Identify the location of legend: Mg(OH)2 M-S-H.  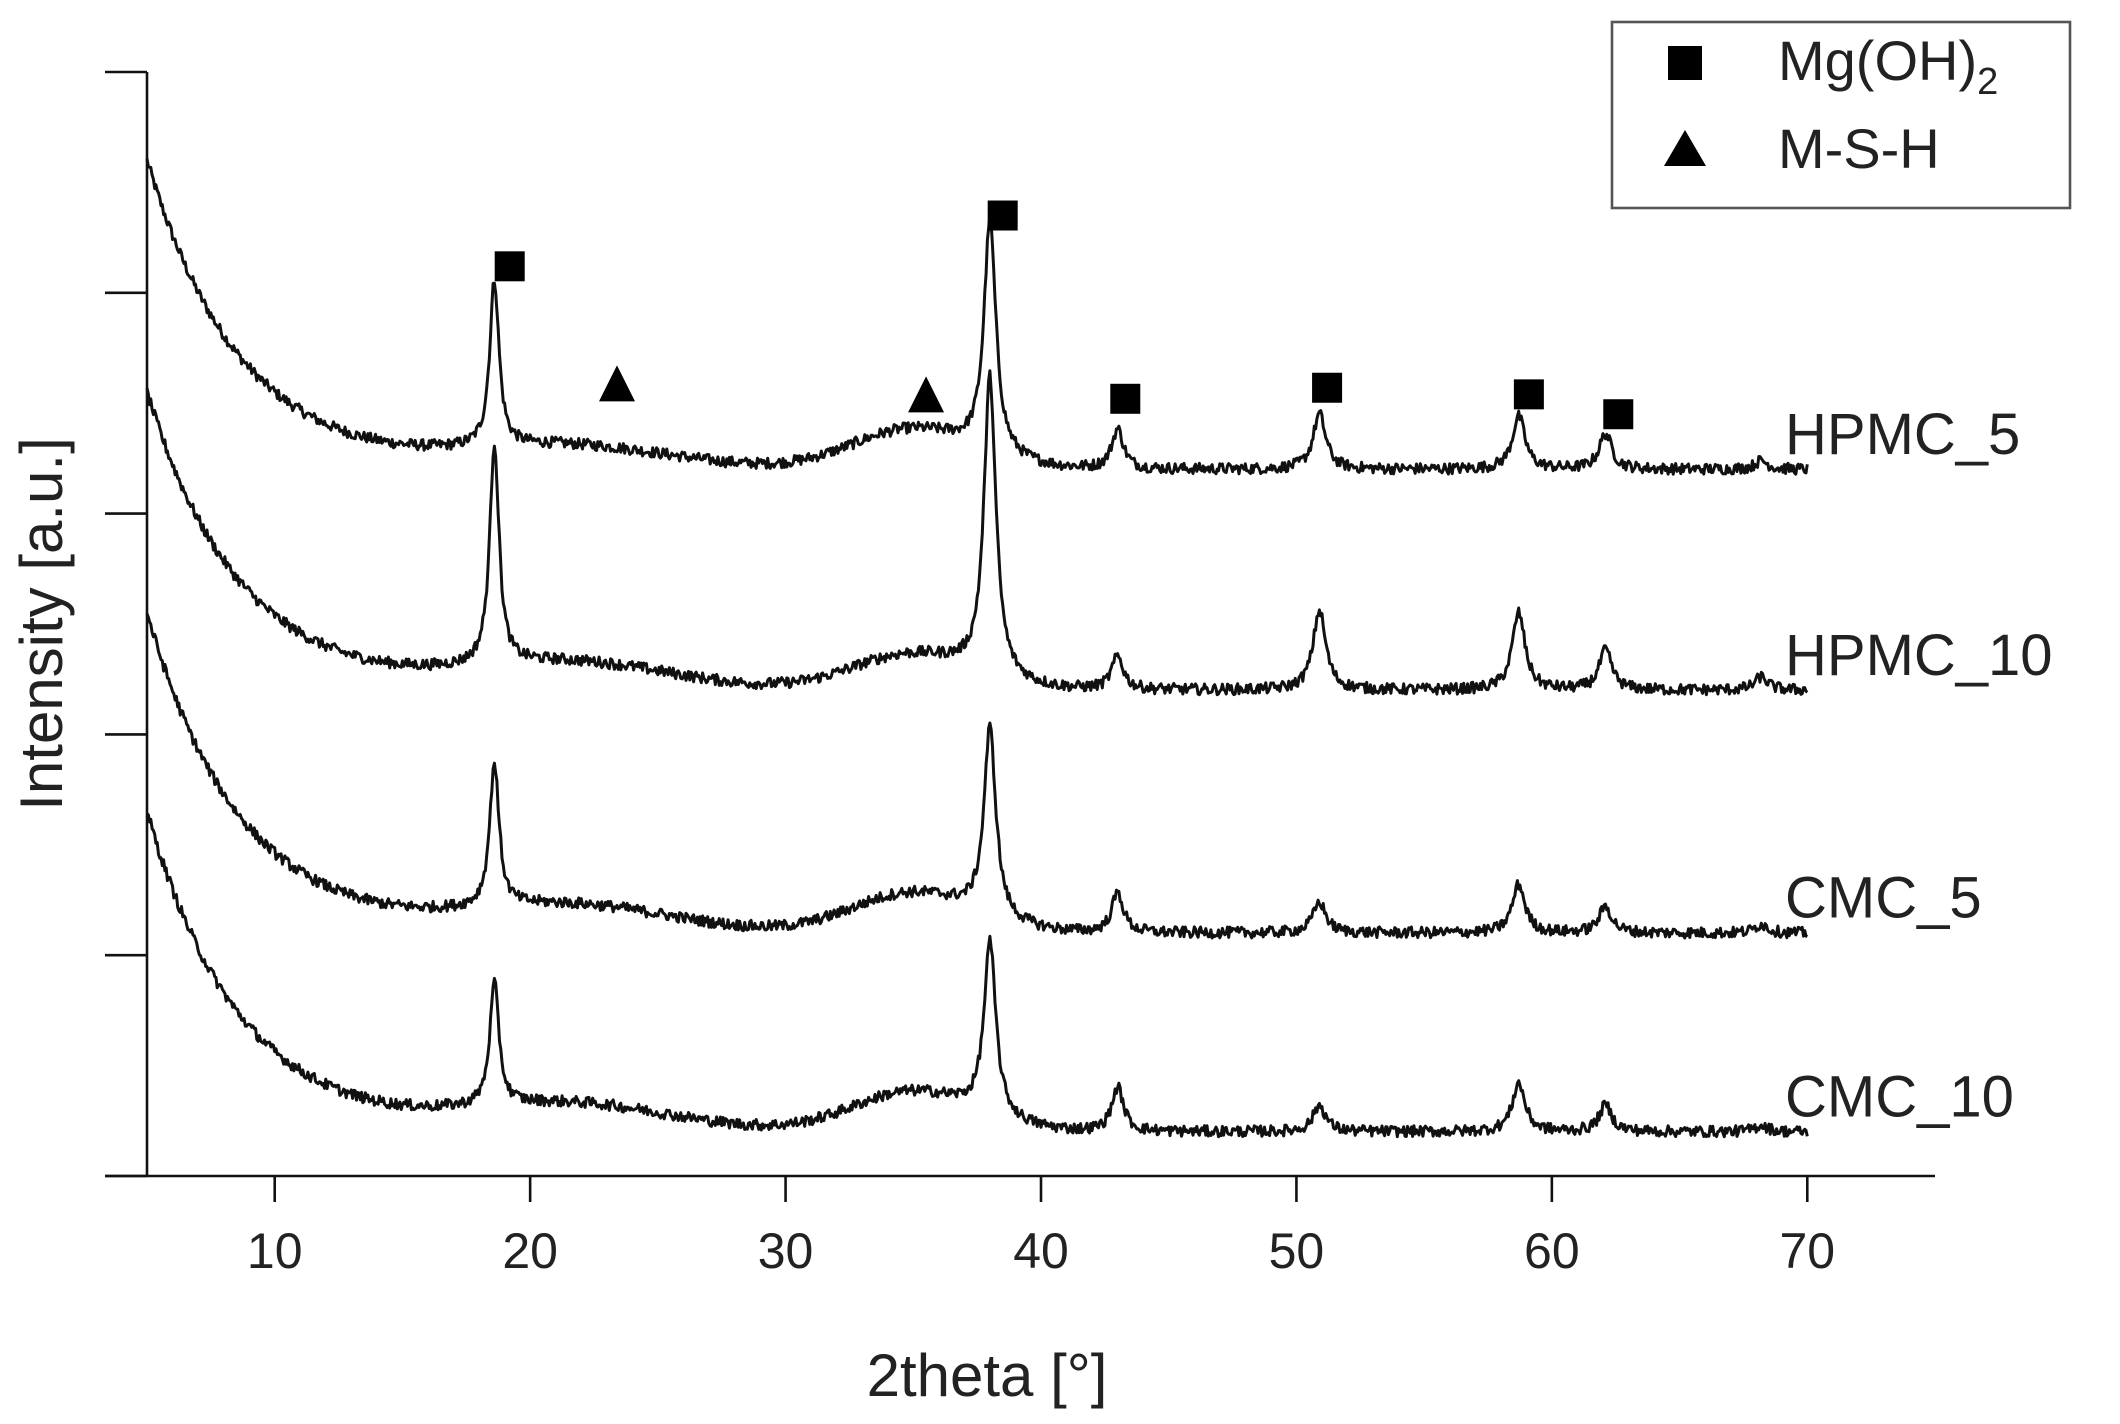
(1841, 115).